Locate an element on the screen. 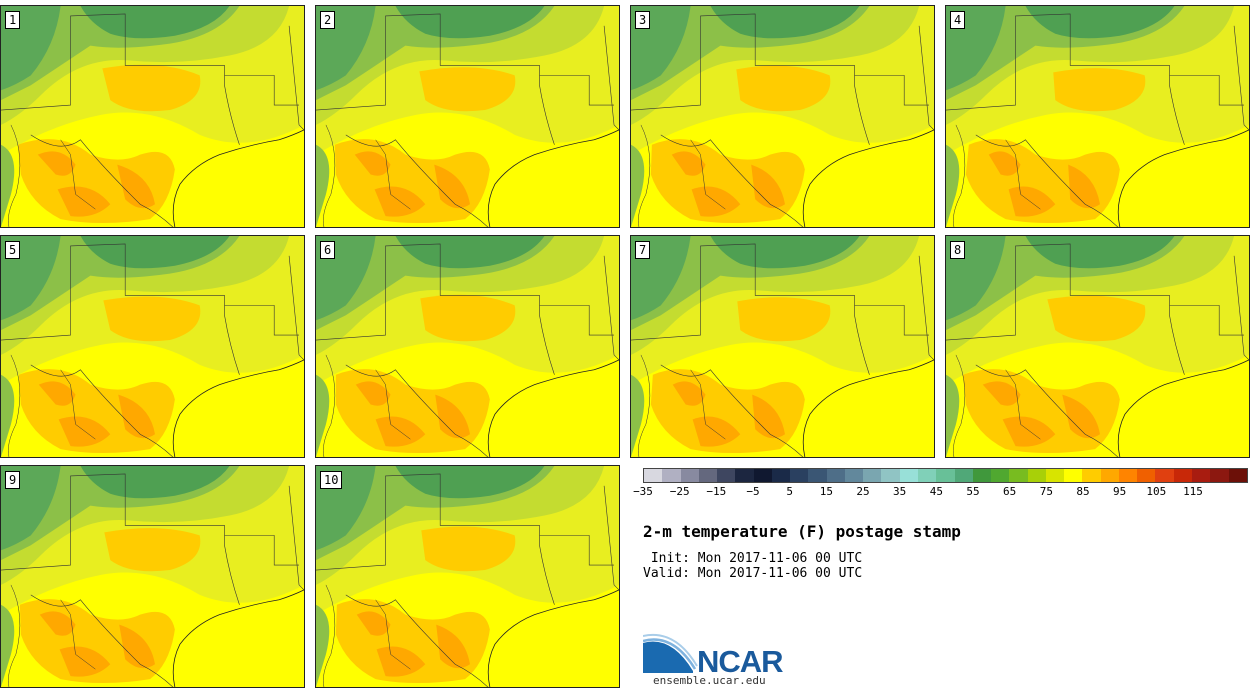 This screenshot has width=1260, height=689. member-panel-1: 1 is located at coordinates (152, 116).